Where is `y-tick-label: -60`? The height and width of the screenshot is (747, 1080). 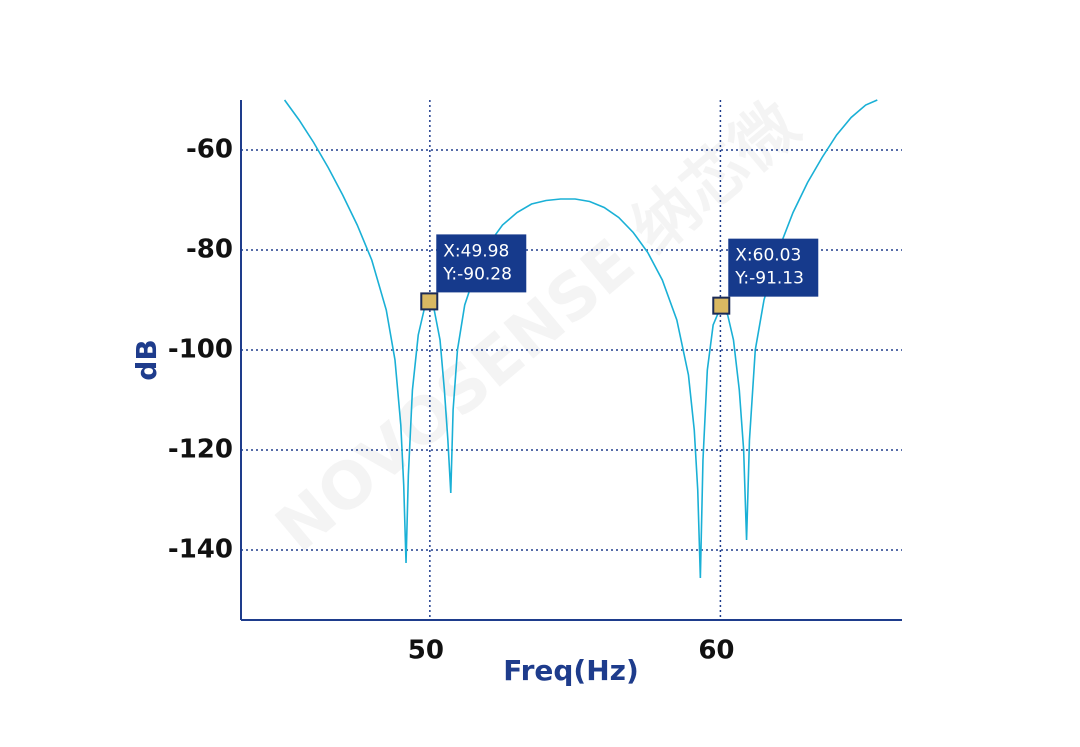 y-tick-label: -60 is located at coordinates (209, 150).